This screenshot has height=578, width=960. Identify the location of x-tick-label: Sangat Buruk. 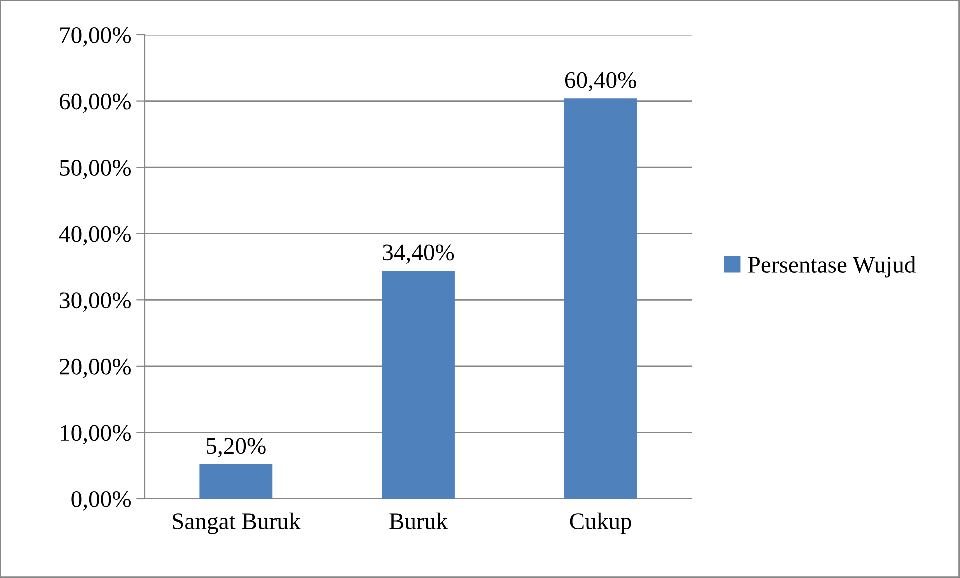
(237, 523).